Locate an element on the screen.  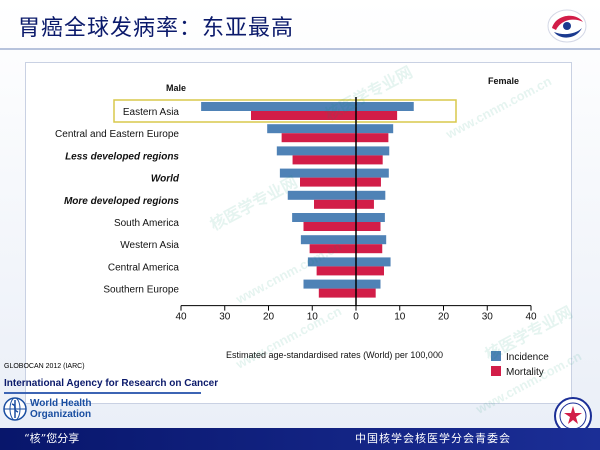
iarc-divider is located at coordinates (102, 393).